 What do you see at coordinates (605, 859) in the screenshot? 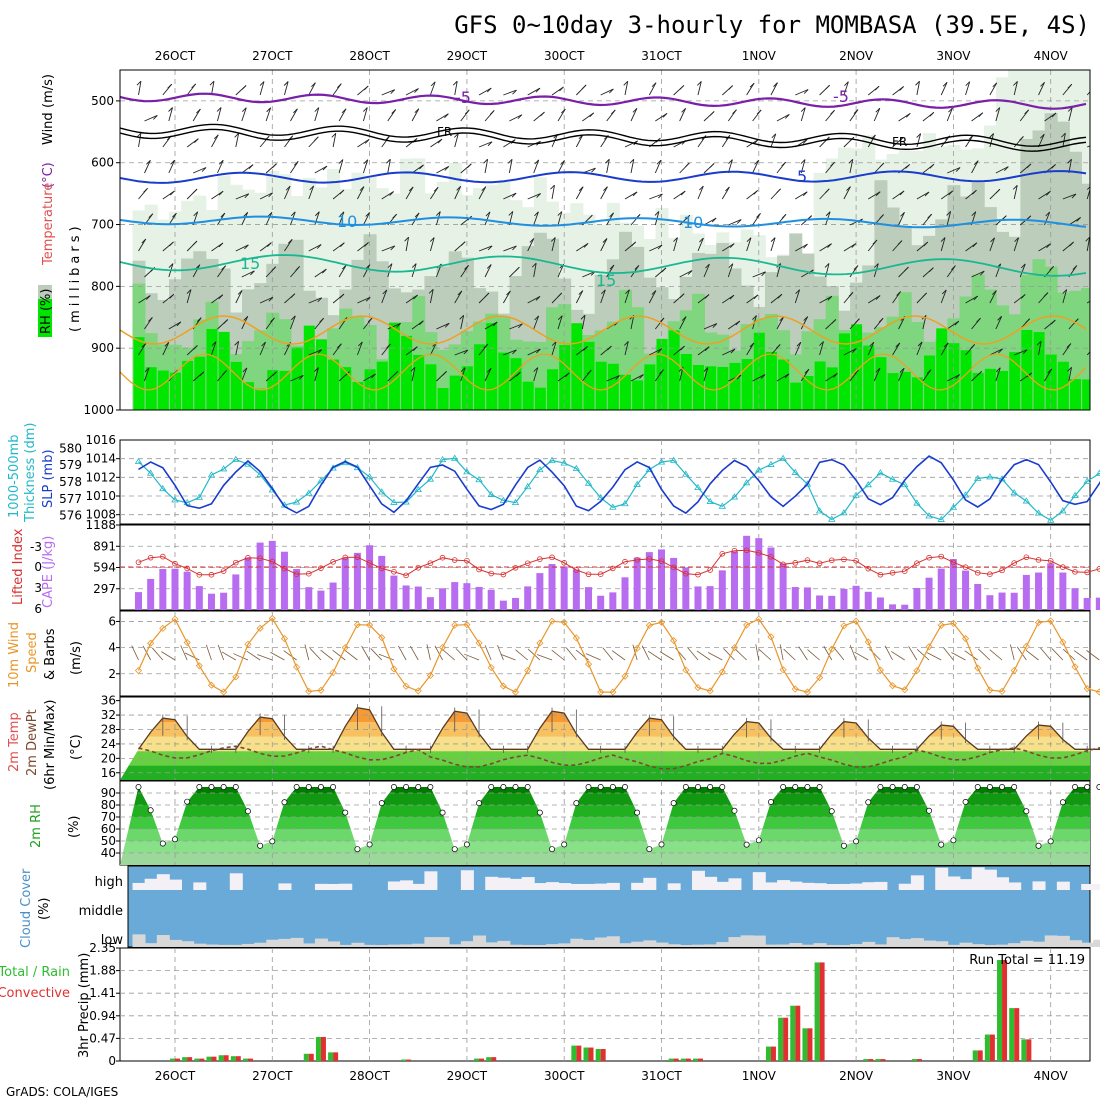
I see `rh-band` at bounding box center [605, 859].